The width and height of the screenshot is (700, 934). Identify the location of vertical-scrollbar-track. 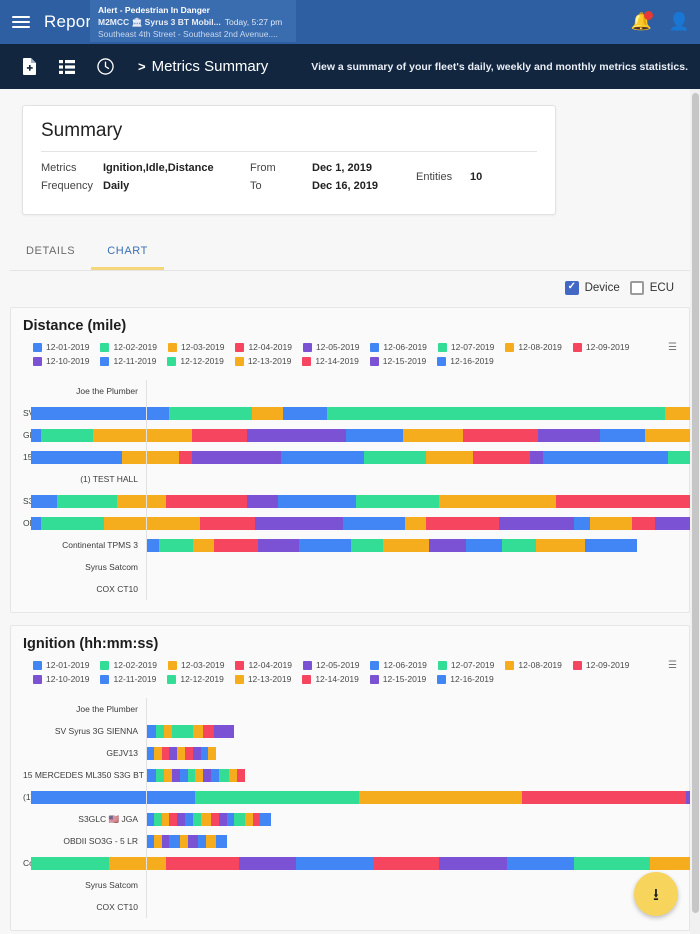
(695, 511).